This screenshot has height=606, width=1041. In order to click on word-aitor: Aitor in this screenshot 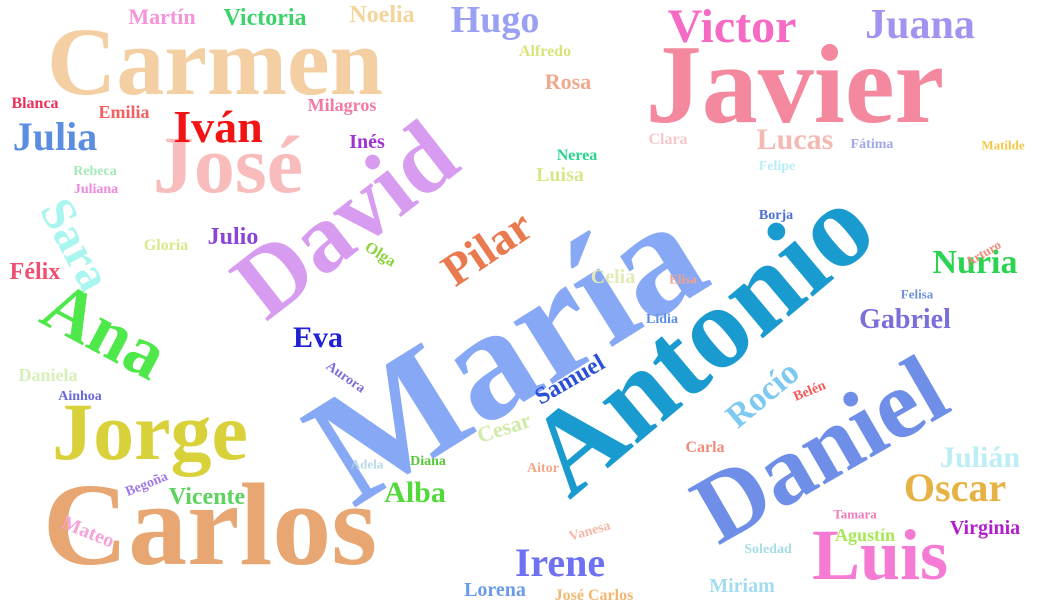, I will do `click(543, 468)`.